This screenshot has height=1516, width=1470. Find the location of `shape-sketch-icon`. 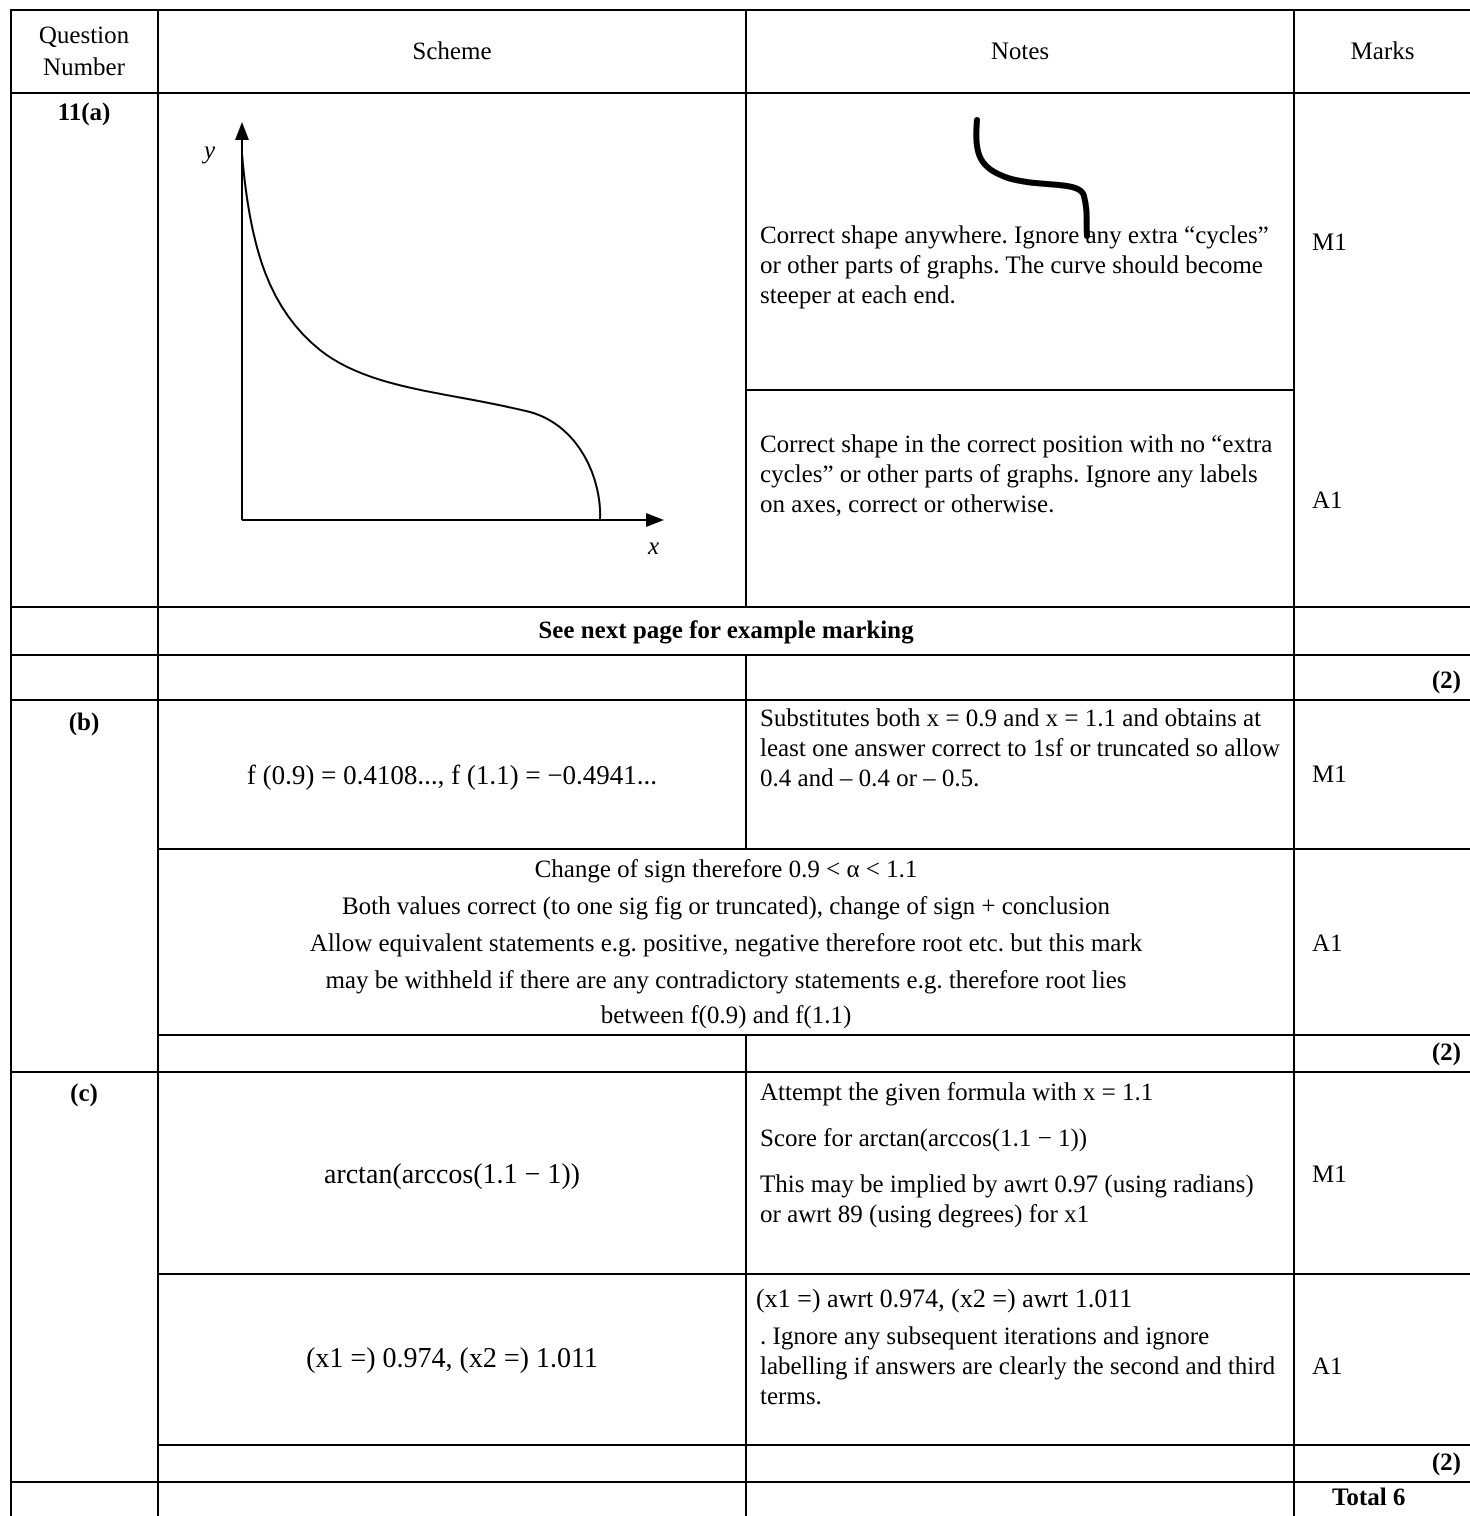

shape-sketch-icon is located at coordinates (1031, 178).